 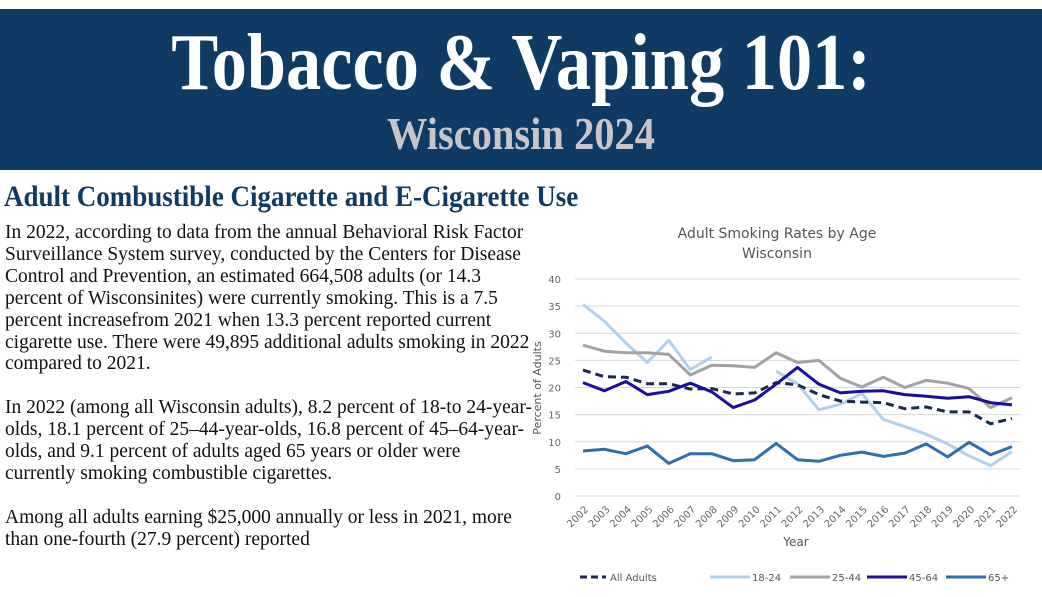 I want to click on svg-text: 2018, so click(x=922, y=517).